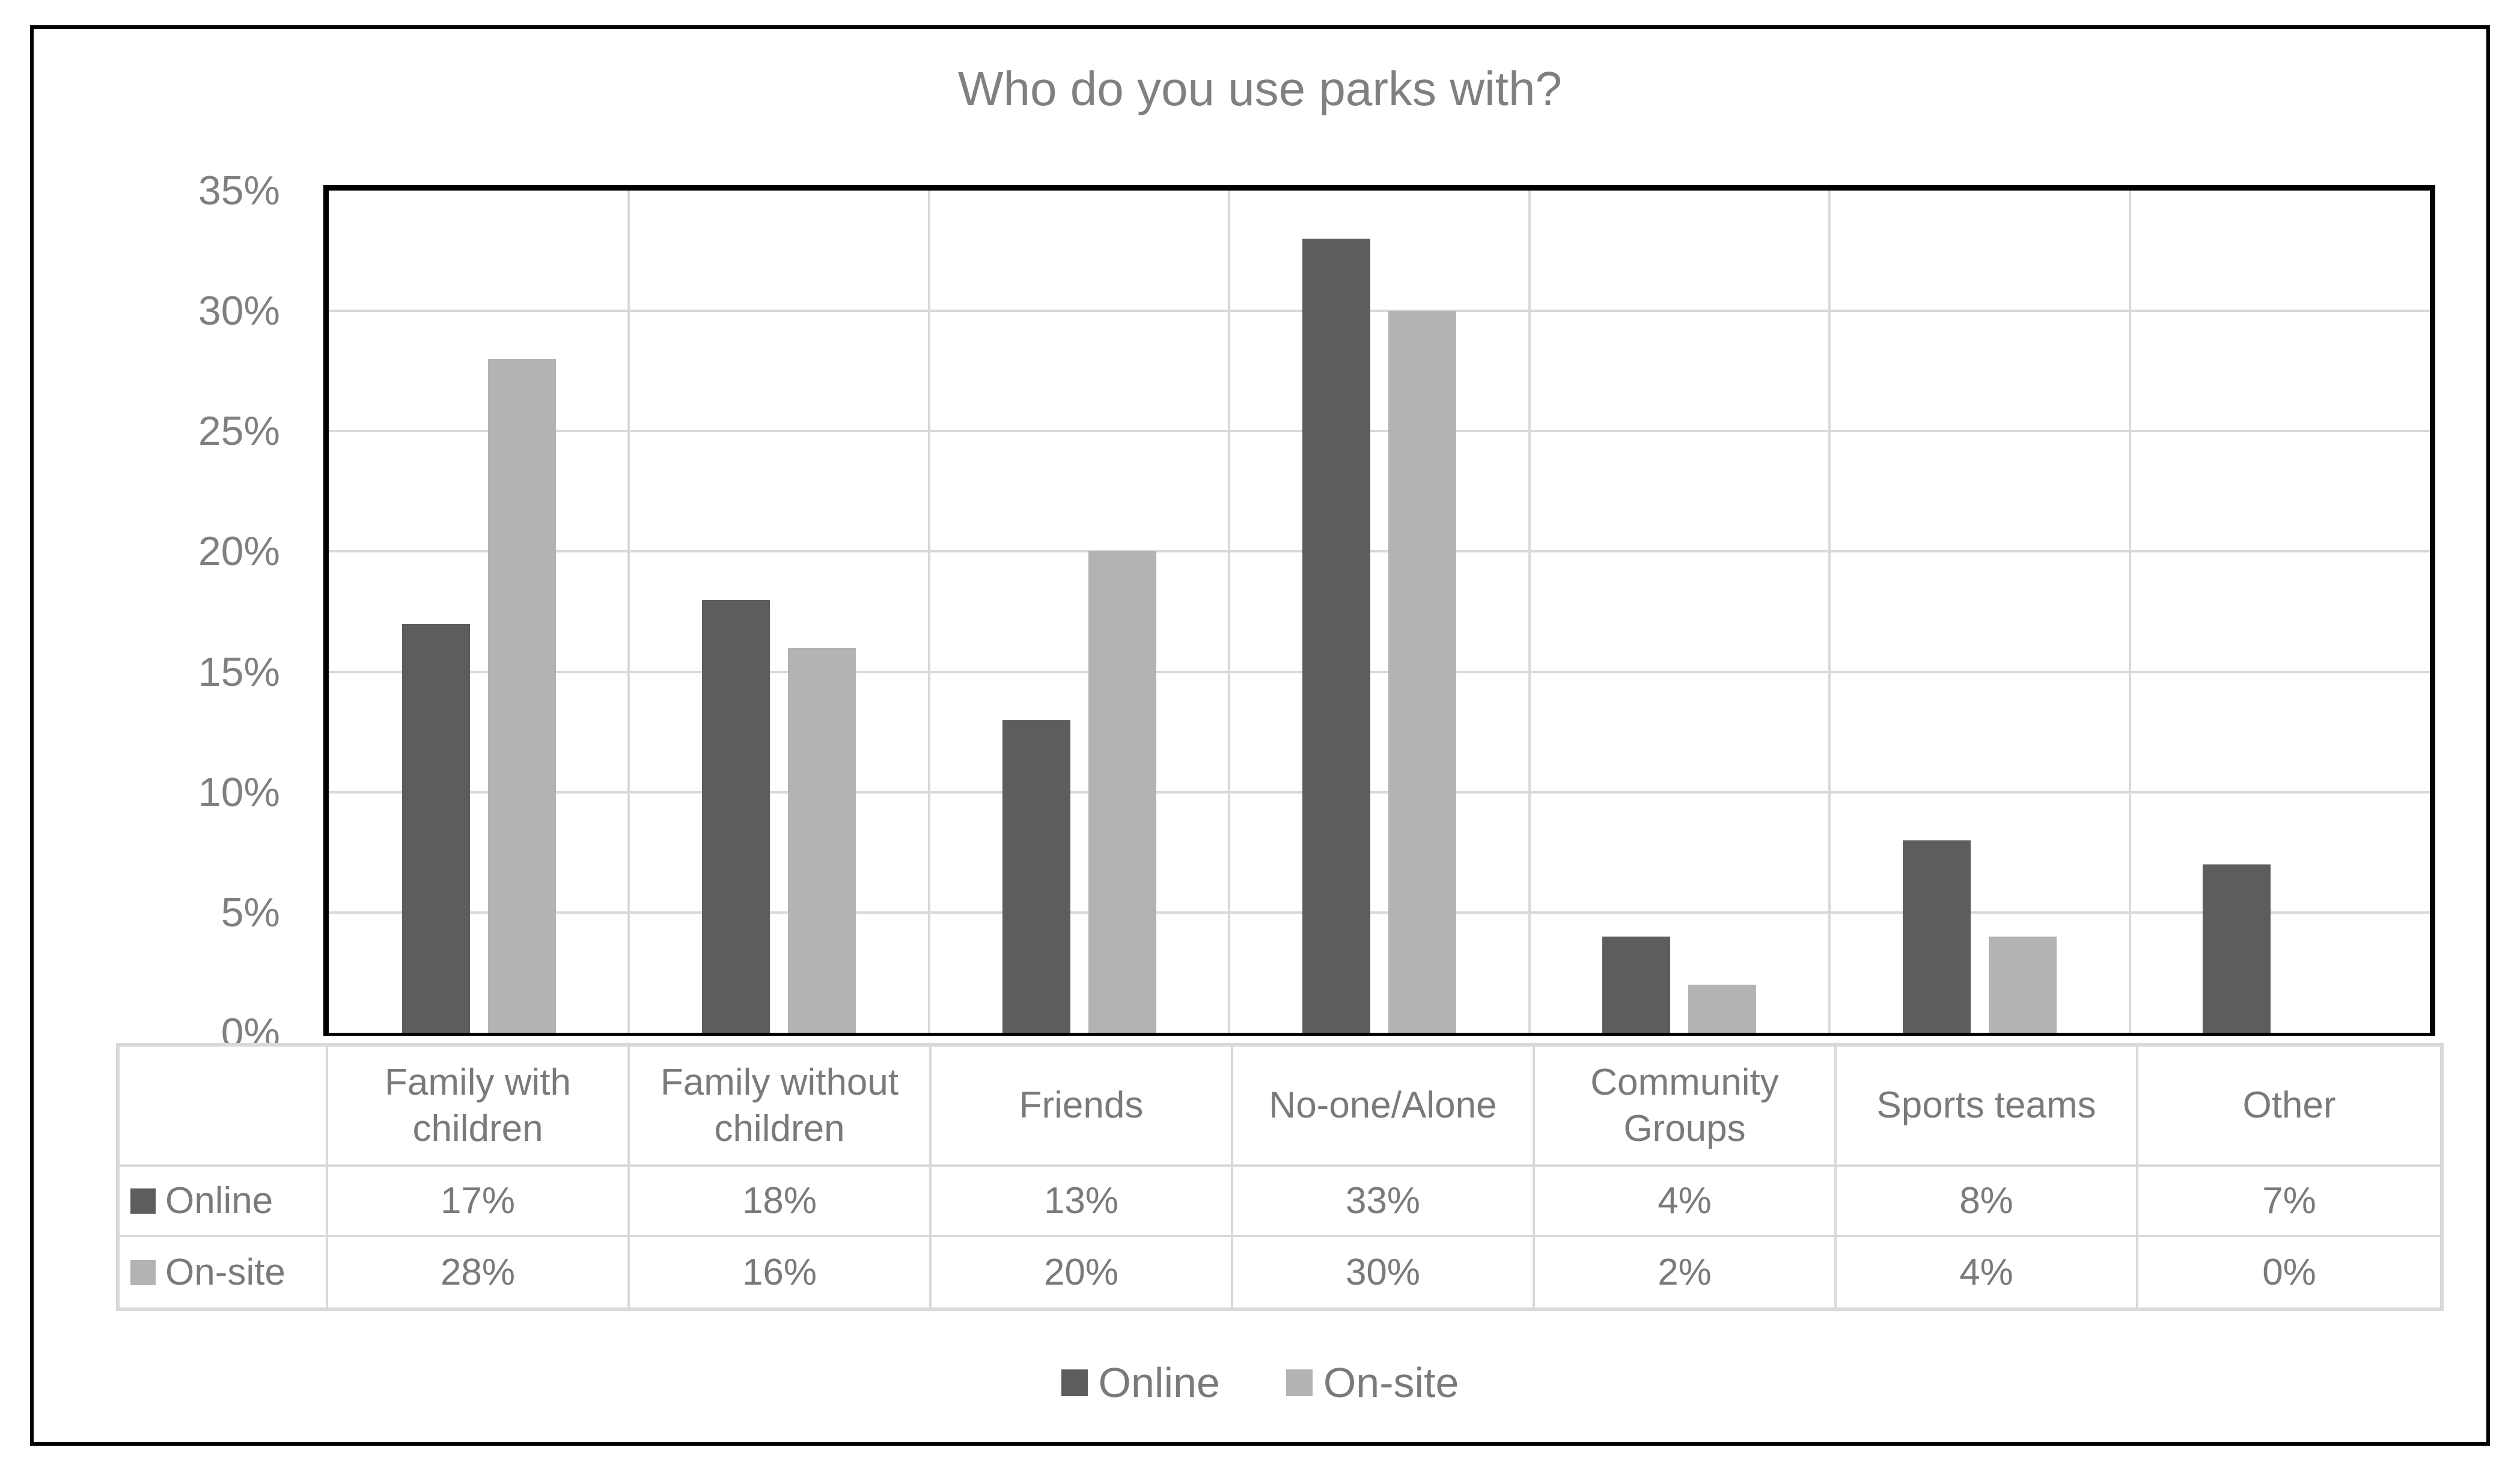 Image resolution: width=2520 pixels, height=1474 pixels. What do you see at coordinates (1159, 1382) in the screenshot?
I see `legend-label-online: Online` at bounding box center [1159, 1382].